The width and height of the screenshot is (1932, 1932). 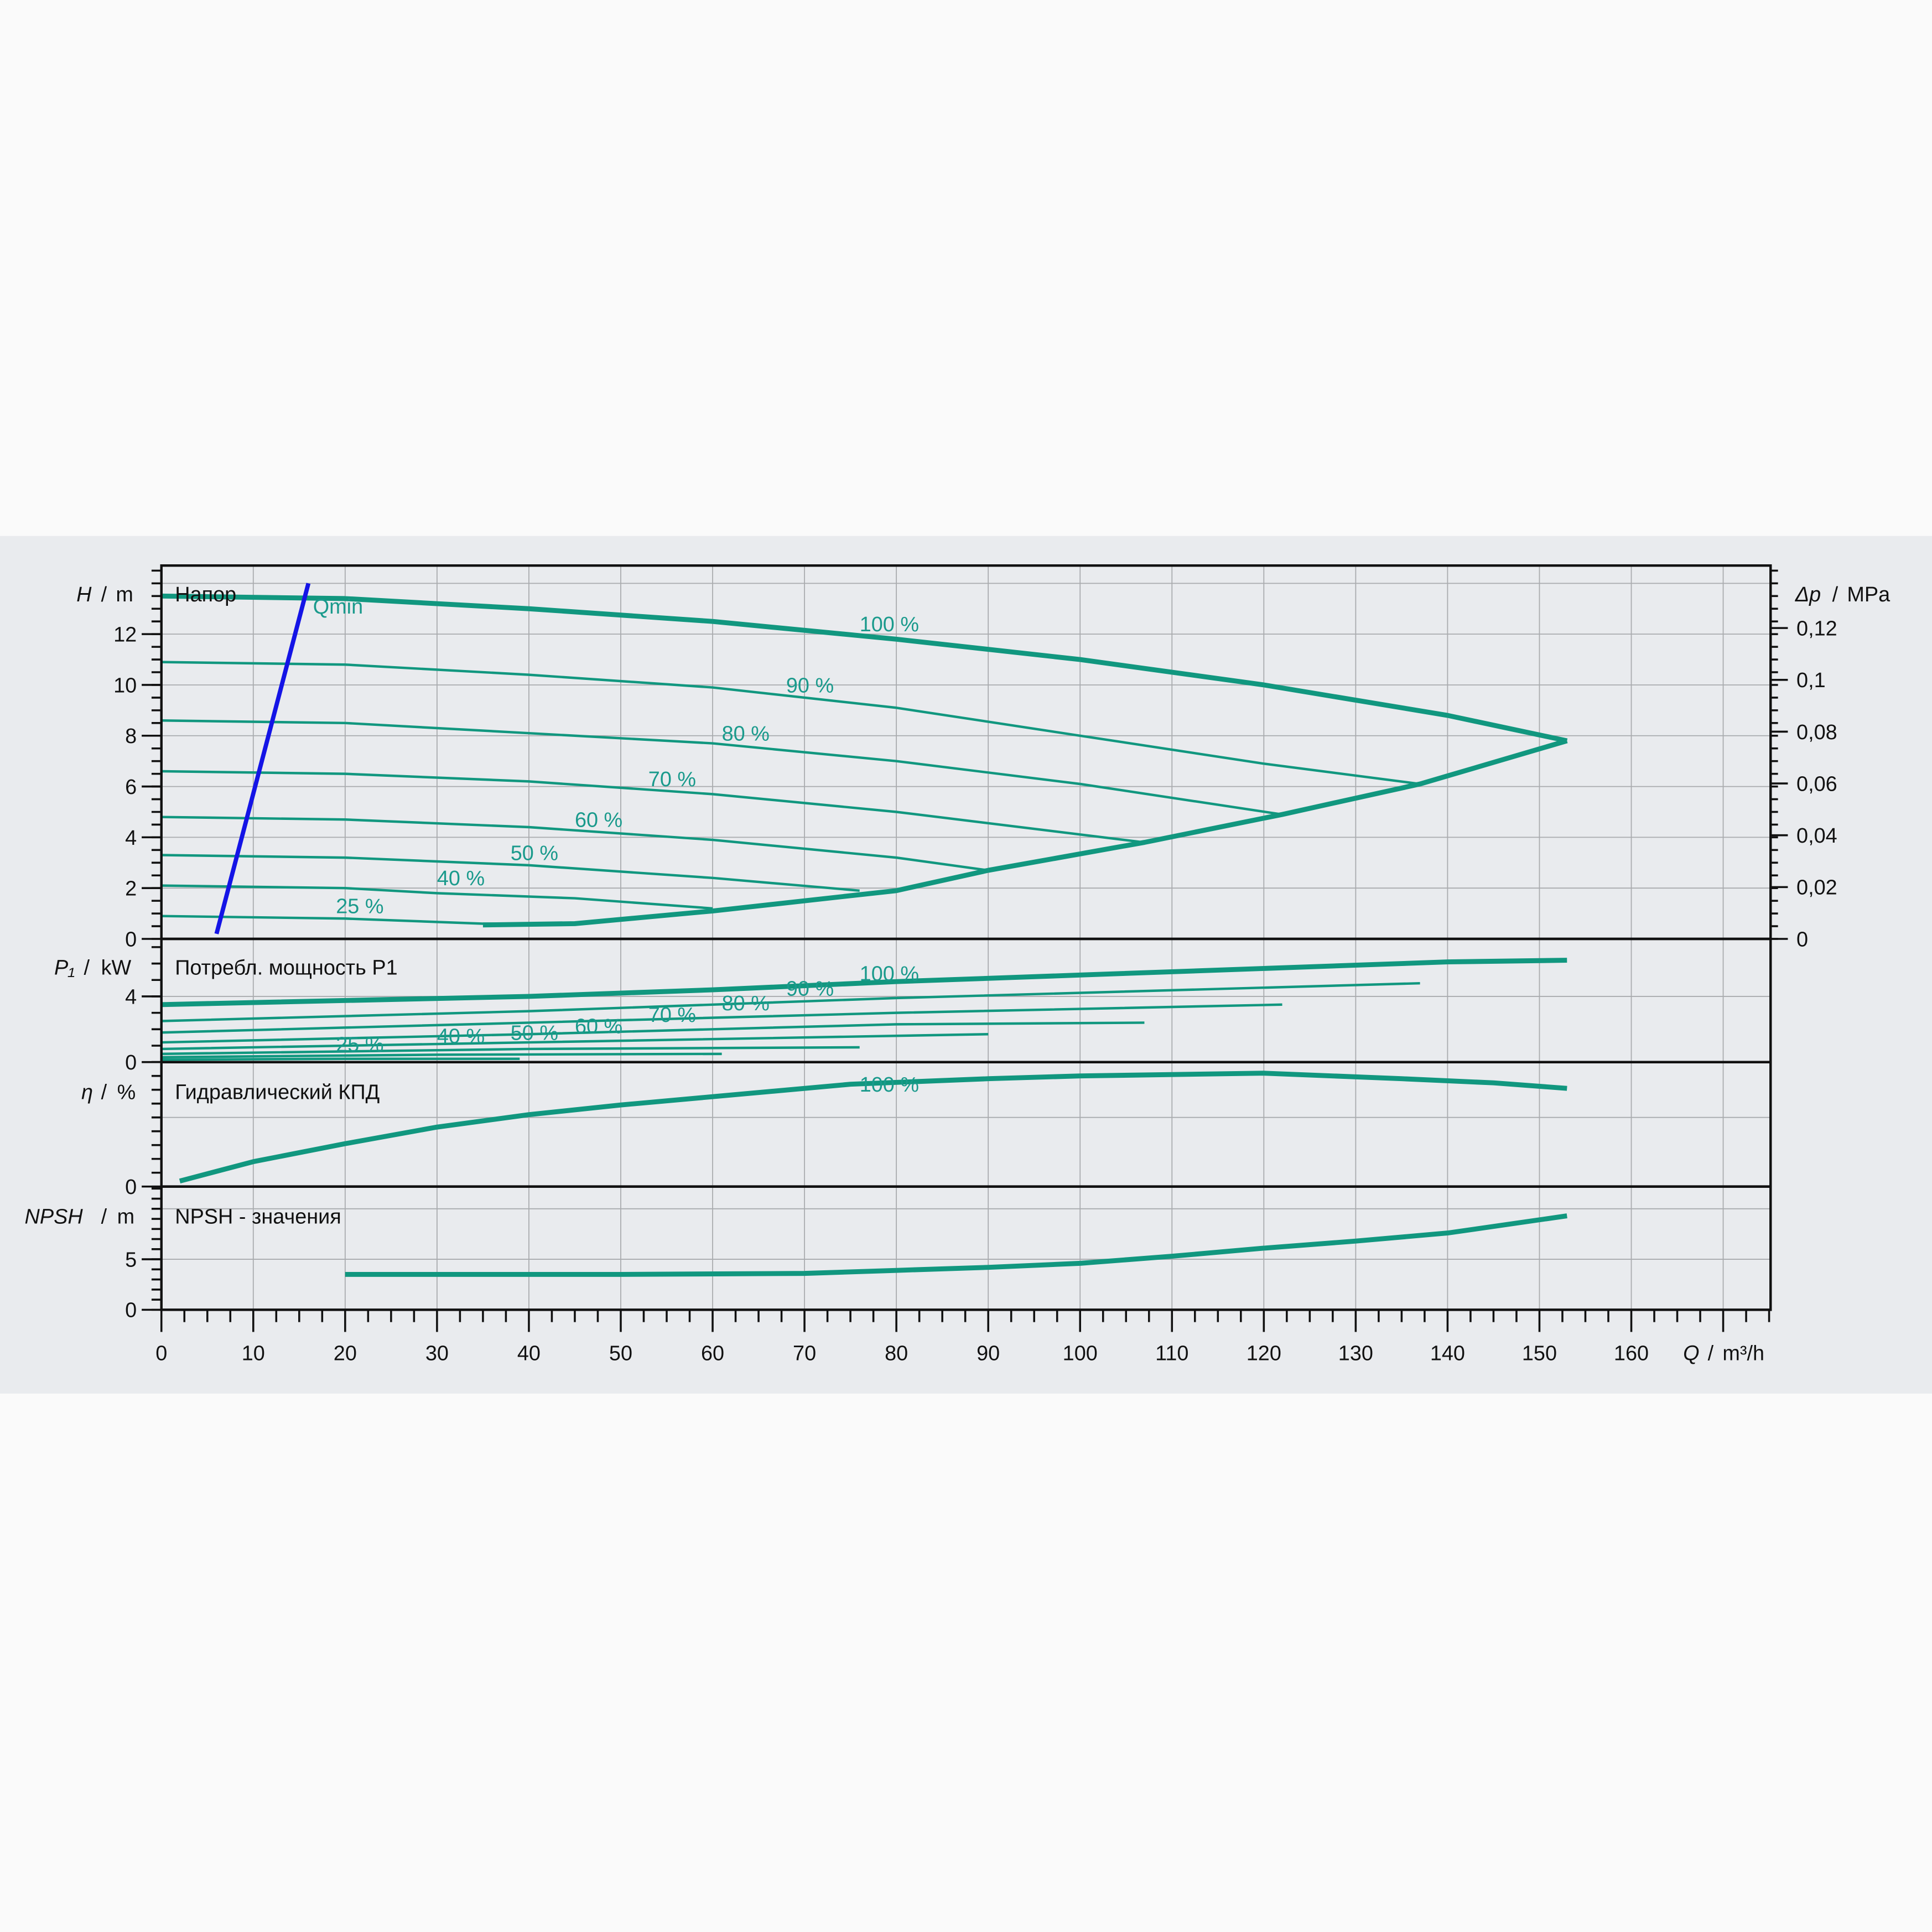 What do you see at coordinates (125, 686) in the screenshot?
I see `y-tick-label: 10` at bounding box center [125, 686].